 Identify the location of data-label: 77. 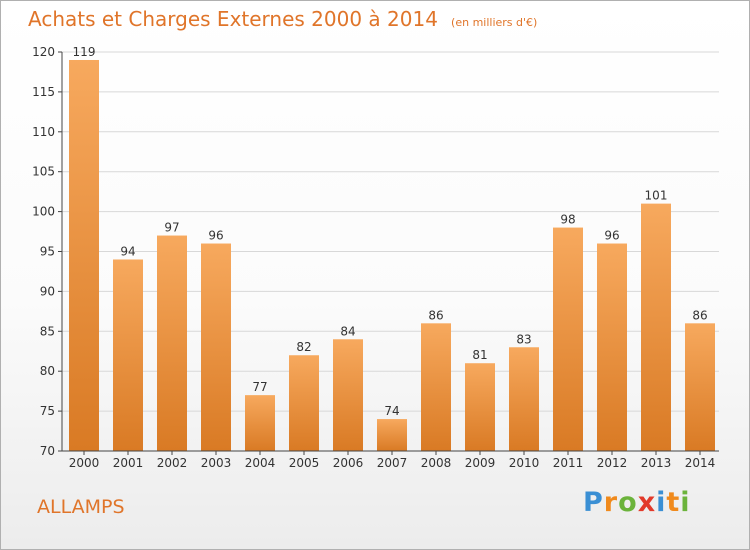
(259, 387).